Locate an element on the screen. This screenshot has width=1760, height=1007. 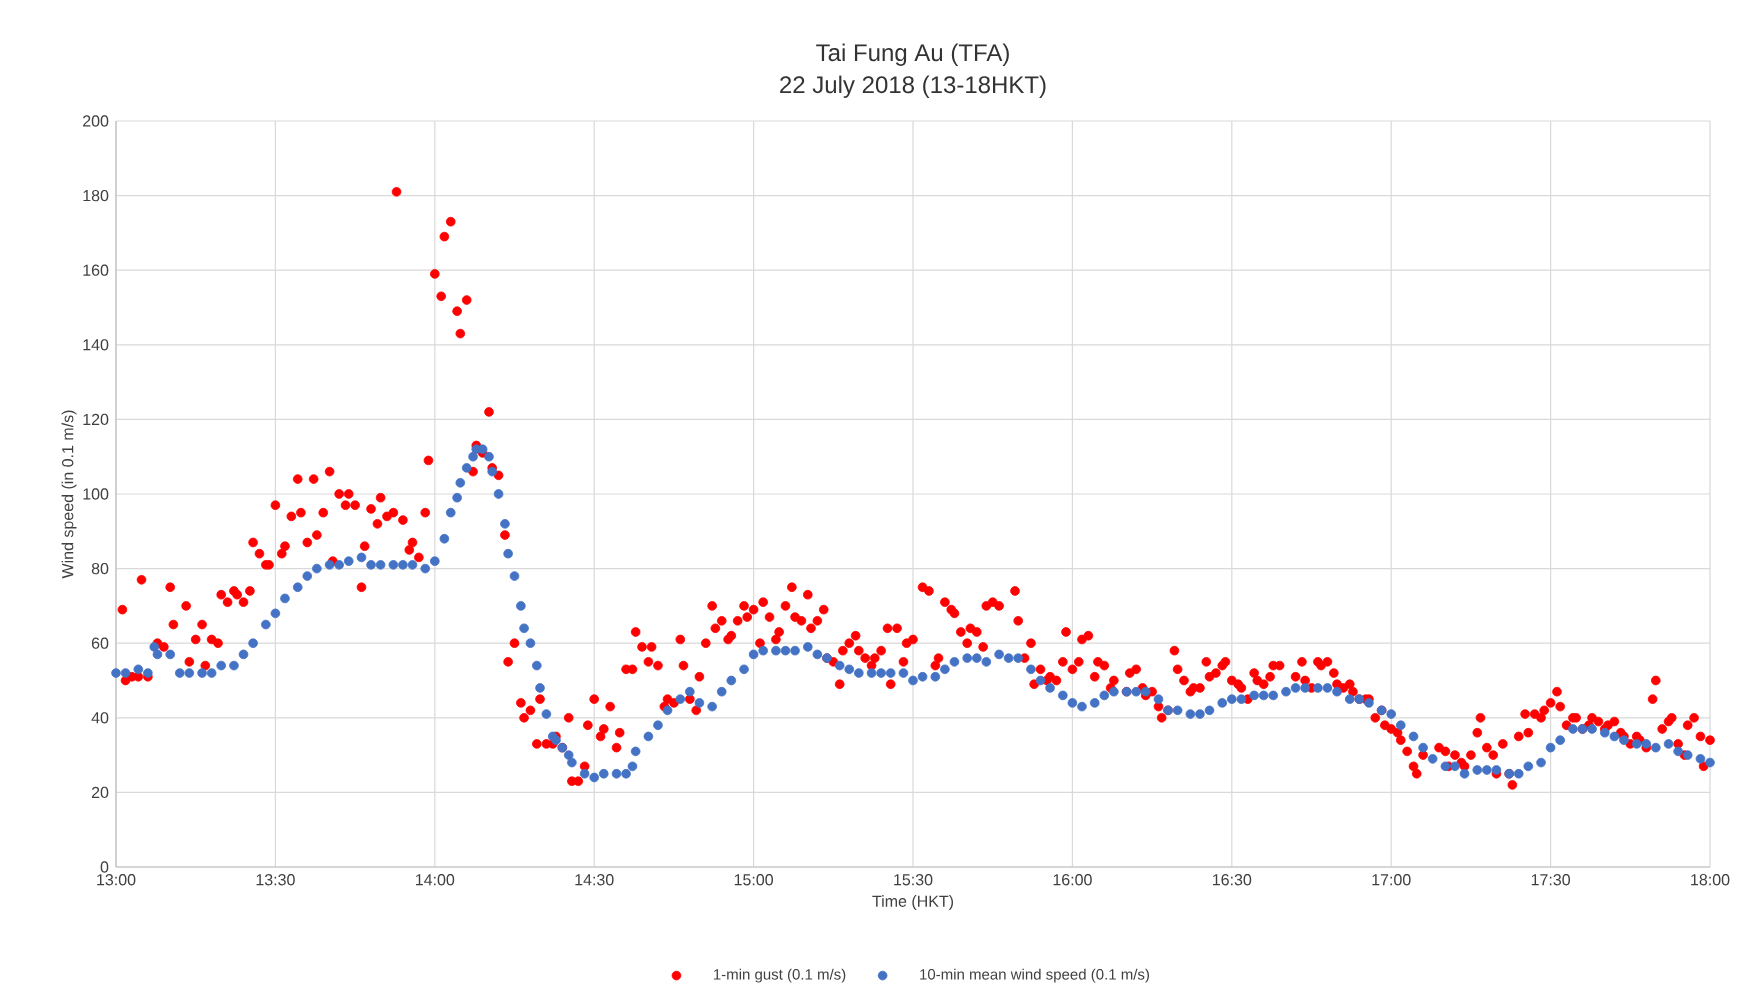
y-tick-label: 160 is located at coordinates (96, 270).